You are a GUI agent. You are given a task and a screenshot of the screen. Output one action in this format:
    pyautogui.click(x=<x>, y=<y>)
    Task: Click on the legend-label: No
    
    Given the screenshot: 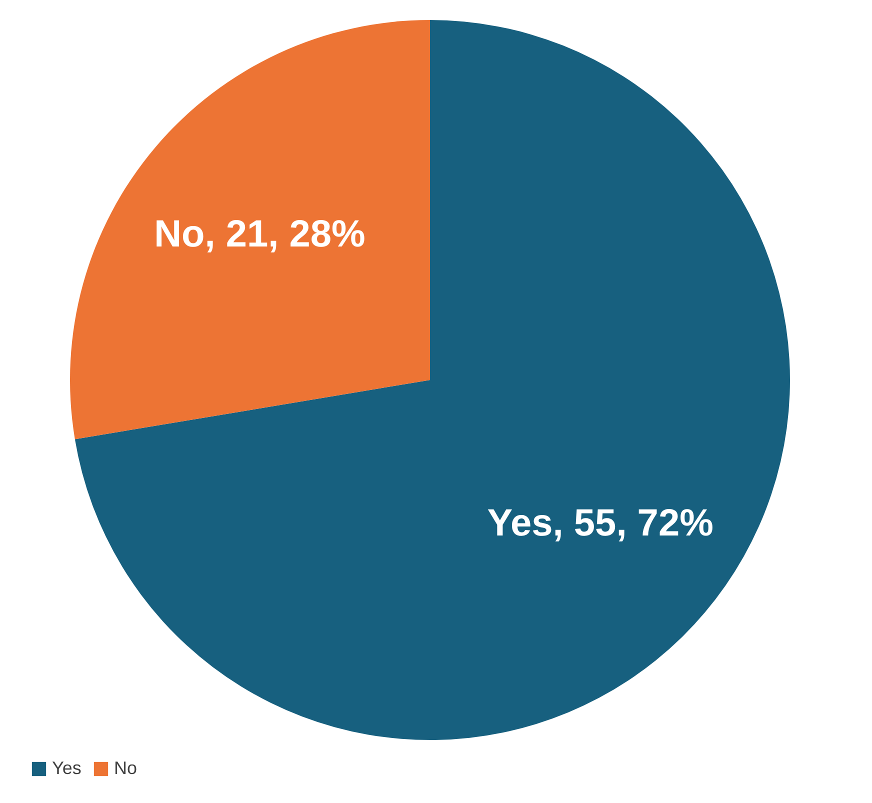 What is the action you would take?
    pyautogui.click(x=126, y=768)
    